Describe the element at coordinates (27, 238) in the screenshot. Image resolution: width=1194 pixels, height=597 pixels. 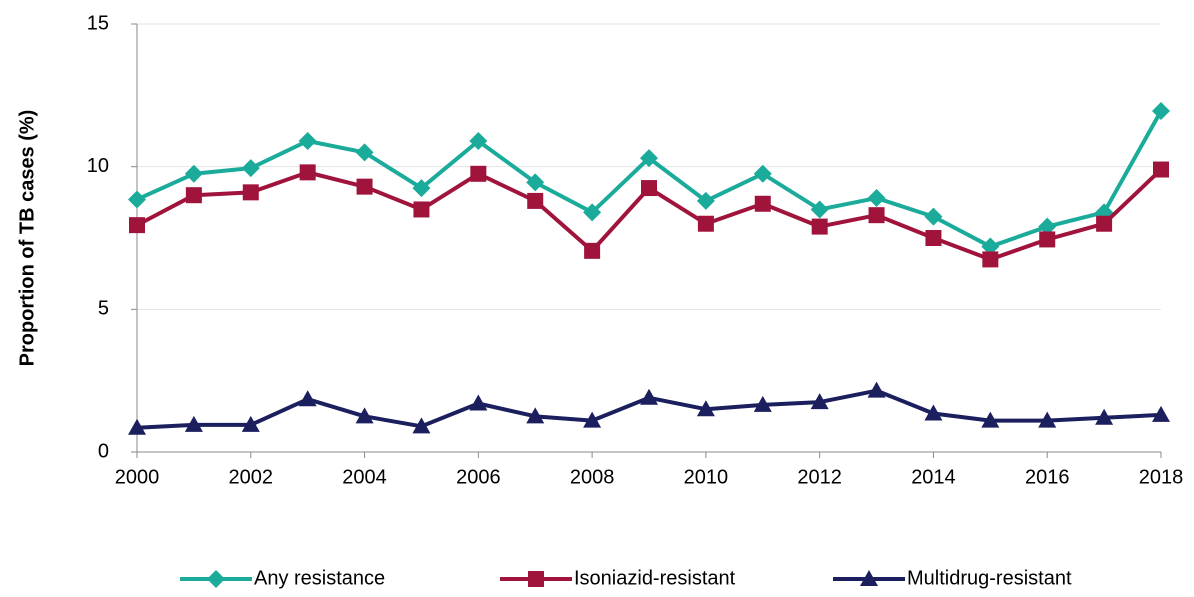
I see `y-axis-label: Proportion of TB cases (%)` at that location.